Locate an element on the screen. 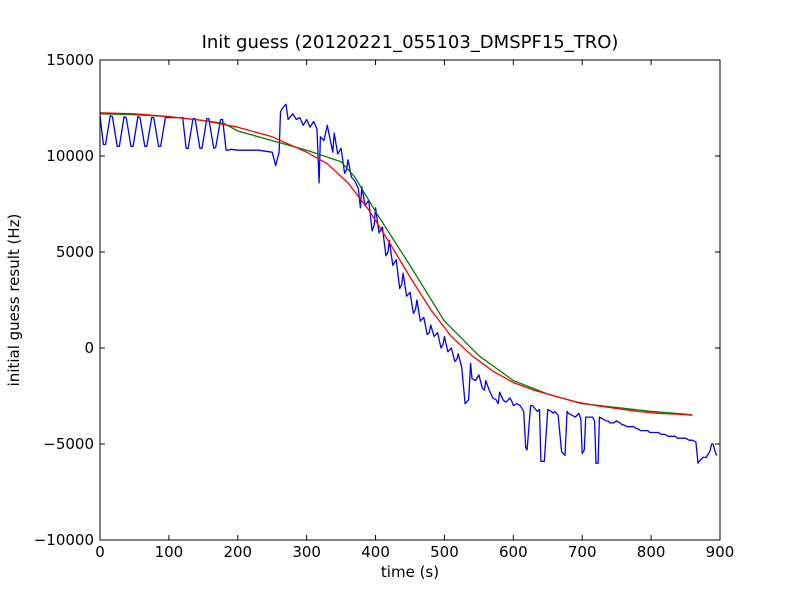 This screenshot has height=604, width=800. x-tick-label: 300 is located at coordinates (306, 552).